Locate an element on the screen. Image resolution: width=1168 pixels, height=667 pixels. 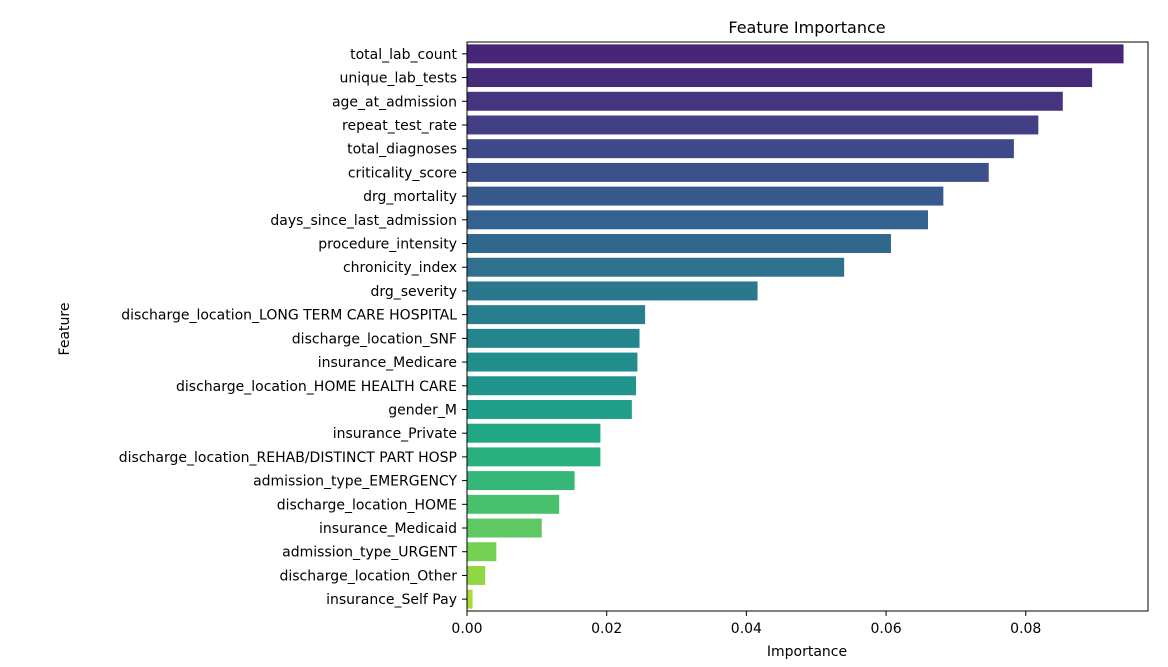
y-tick-label-14: discharge_location_HOME HEALTH CARE is located at coordinates (316, 387).